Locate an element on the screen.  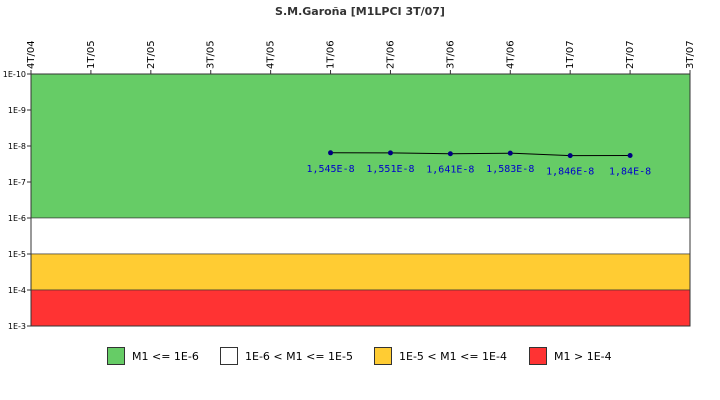
legend-item: 1E-5 < M1 <= 1E-4 is located at coordinates (440, 356).